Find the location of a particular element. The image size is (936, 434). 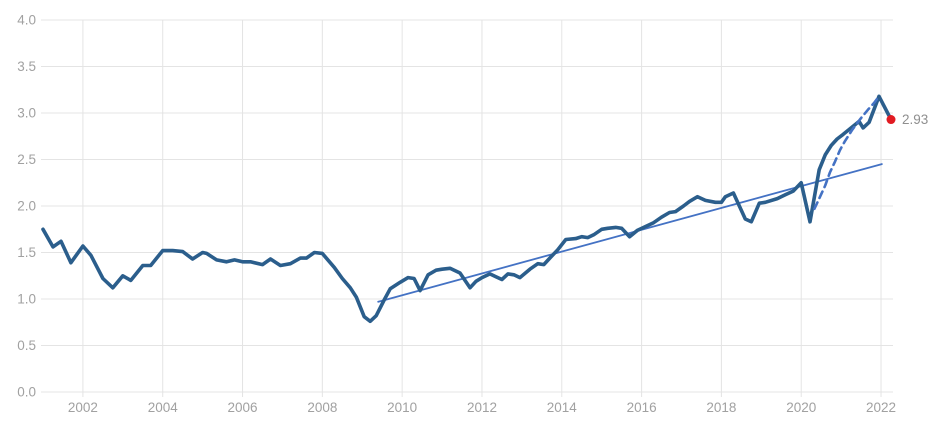

y-tick-label: 1.0 is located at coordinates (26, 299).